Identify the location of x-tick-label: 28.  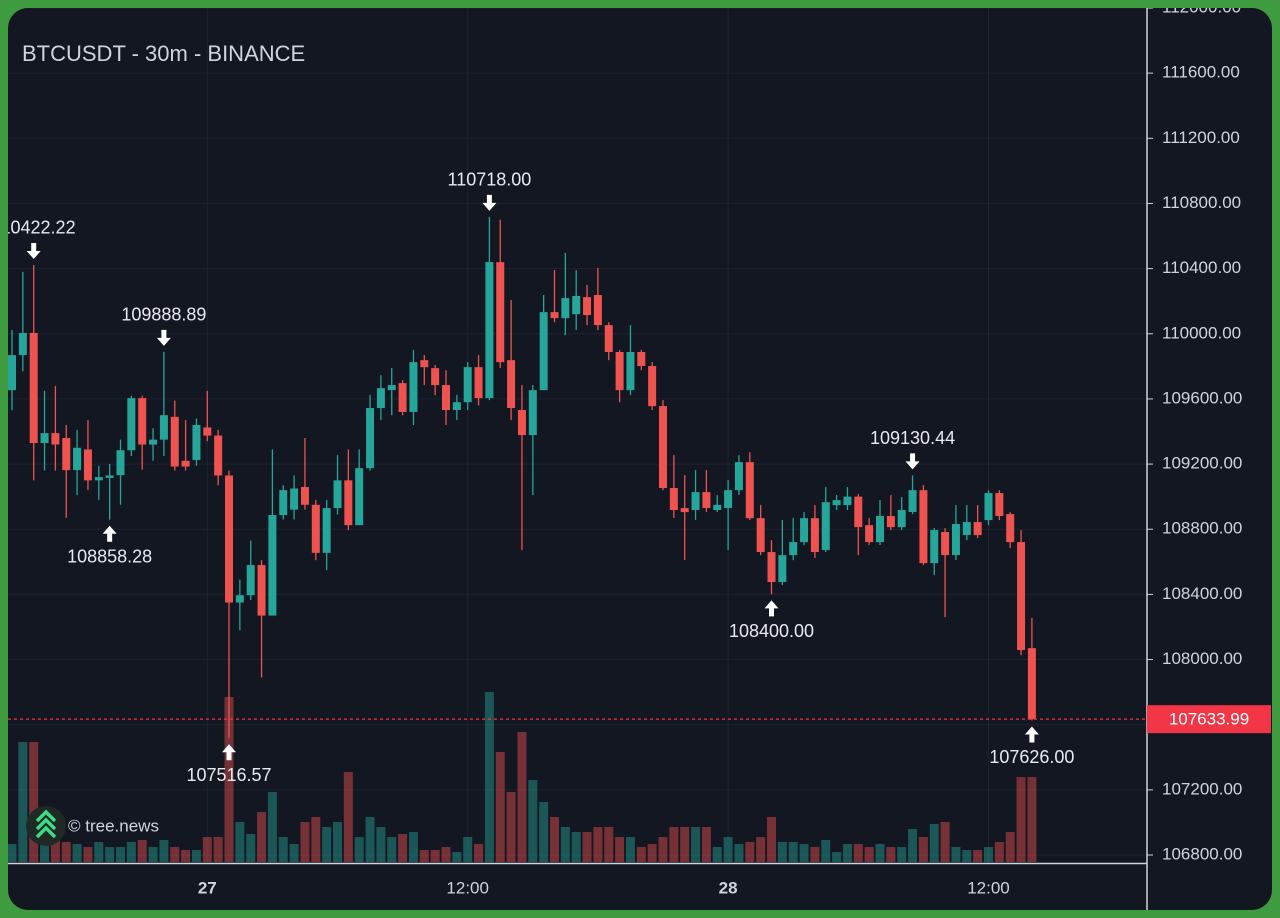
(728, 887).